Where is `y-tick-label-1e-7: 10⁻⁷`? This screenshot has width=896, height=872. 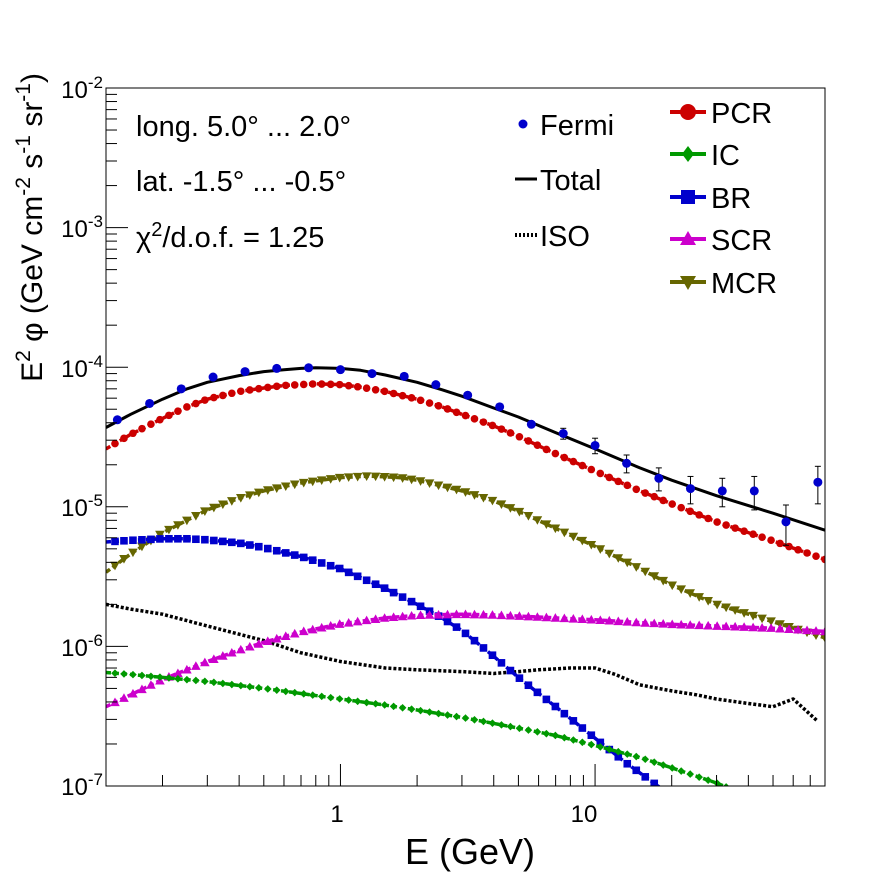
y-tick-label-1e-7: 10⁻⁷ is located at coordinates (82, 785).